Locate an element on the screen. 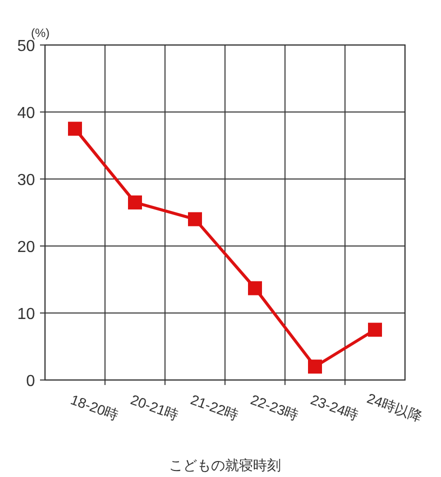  x-tick-label: 23-24時 is located at coordinates (334, 407).